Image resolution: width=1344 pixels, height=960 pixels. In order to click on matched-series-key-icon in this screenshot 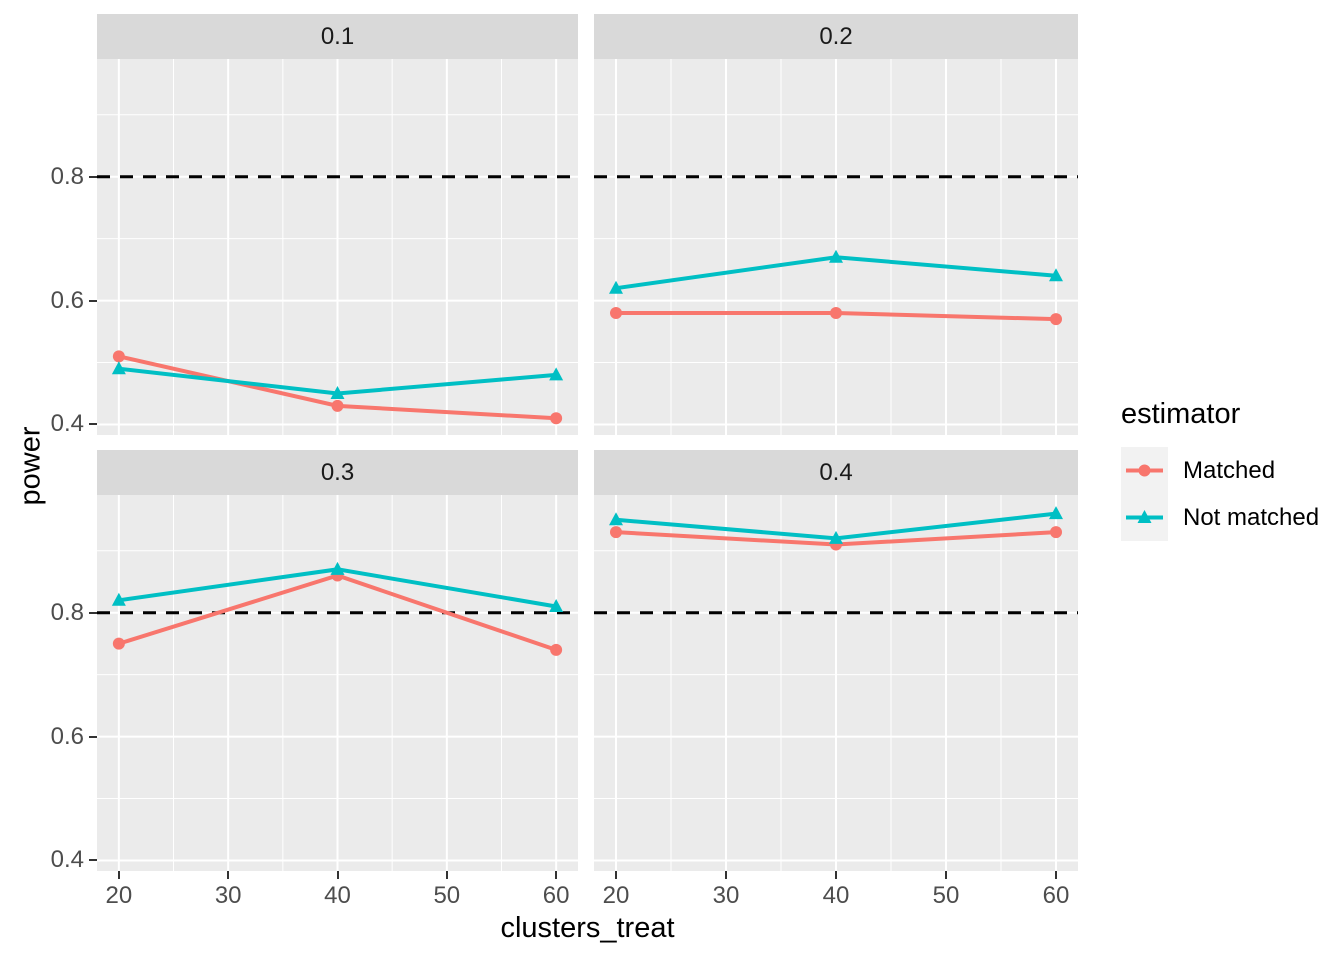, I will do `click(1144, 470)`.